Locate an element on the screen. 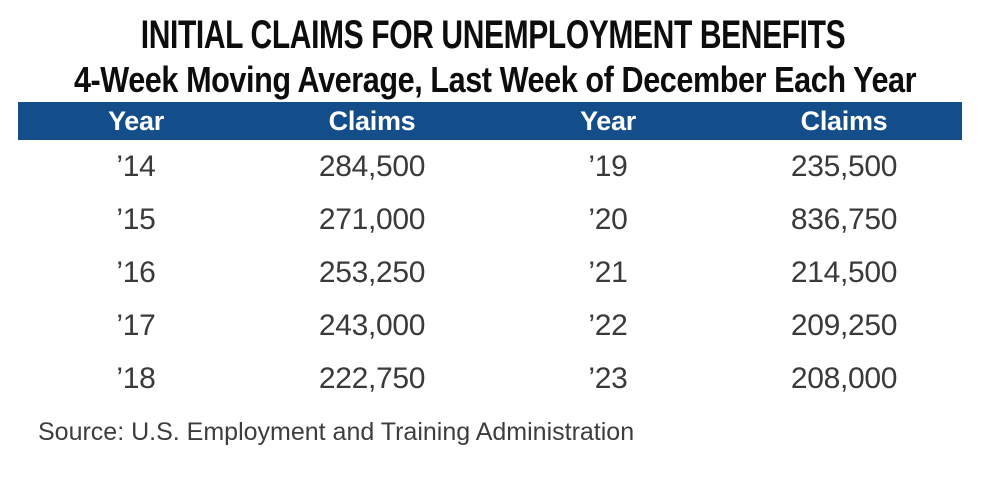 This screenshot has height=492, width=986. table-row: ’14 284,500 ’19 235,500 is located at coordinates (490, 166).